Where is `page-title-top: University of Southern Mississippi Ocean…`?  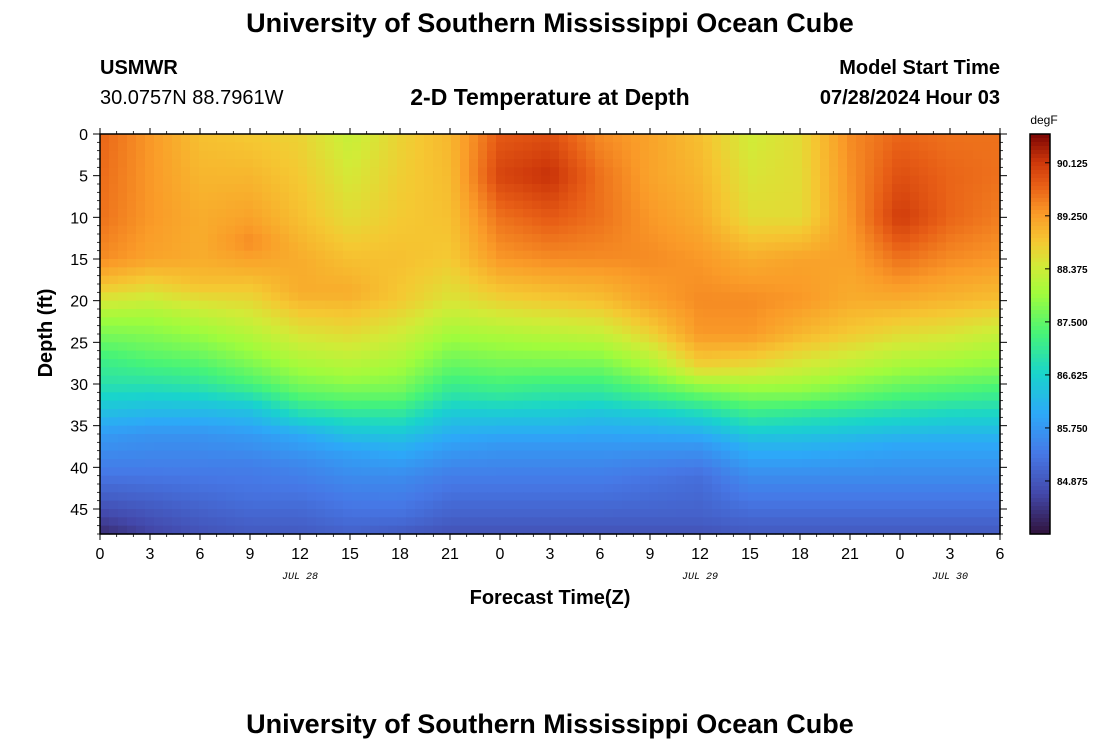
page-title-top: University of Southern Mississippi Ocean… is located at coordinates (550, 23).